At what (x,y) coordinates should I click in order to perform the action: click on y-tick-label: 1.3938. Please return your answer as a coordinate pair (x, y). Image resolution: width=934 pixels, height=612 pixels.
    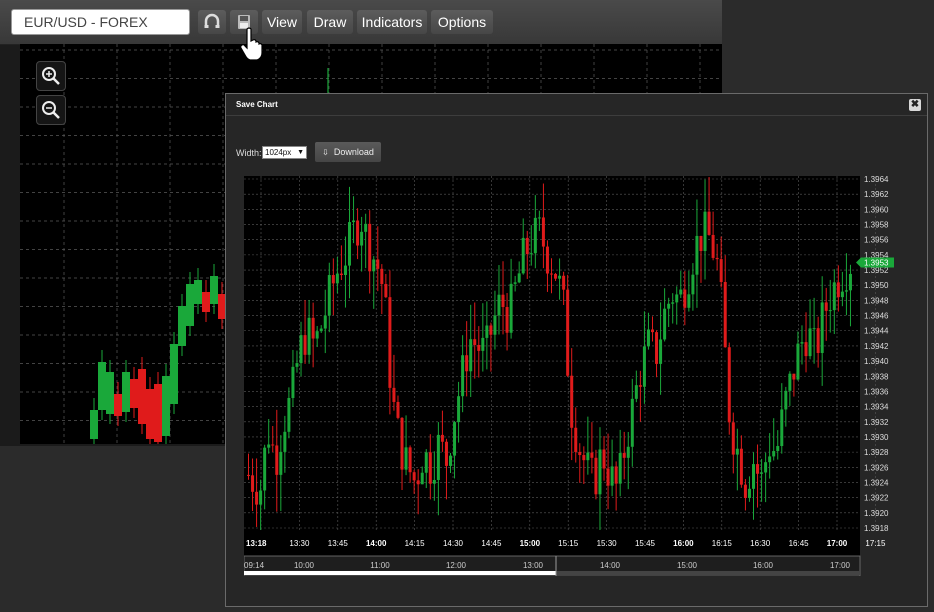
    Looking at the image, I should click on (876, 376).